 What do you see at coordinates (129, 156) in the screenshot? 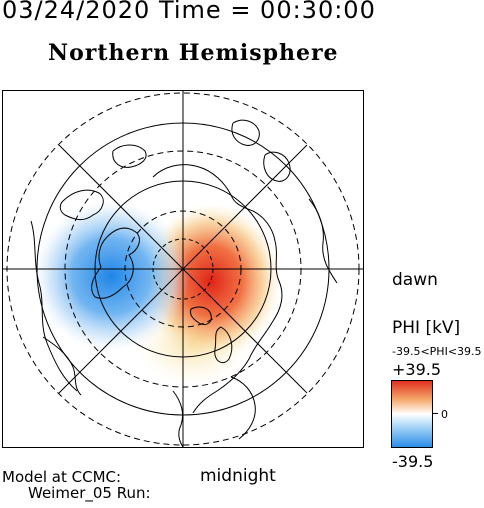
I see `arctic-island-b` at bounding box center [129, 156].